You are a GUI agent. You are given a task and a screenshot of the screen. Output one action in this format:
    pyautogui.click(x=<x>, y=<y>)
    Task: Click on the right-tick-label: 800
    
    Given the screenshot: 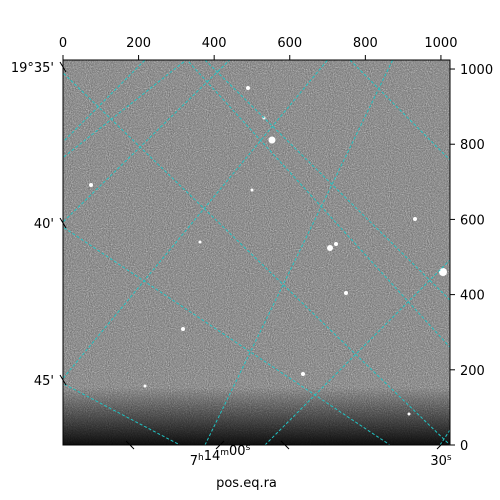 What is the action you would take?
    pyautogui.click(x=472, y=145)
    